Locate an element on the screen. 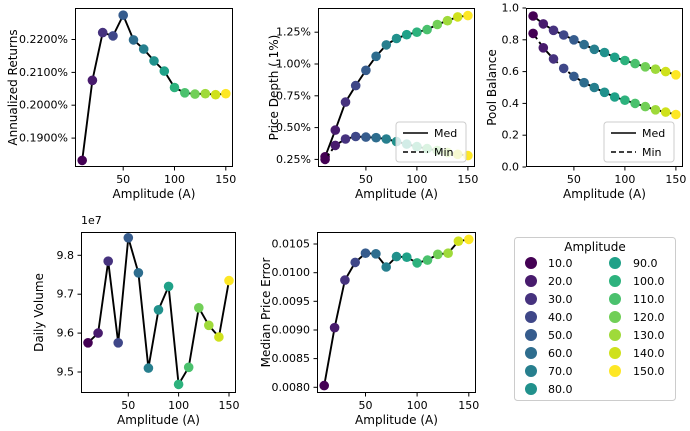  plot-border is located at coordinates (604, 87).